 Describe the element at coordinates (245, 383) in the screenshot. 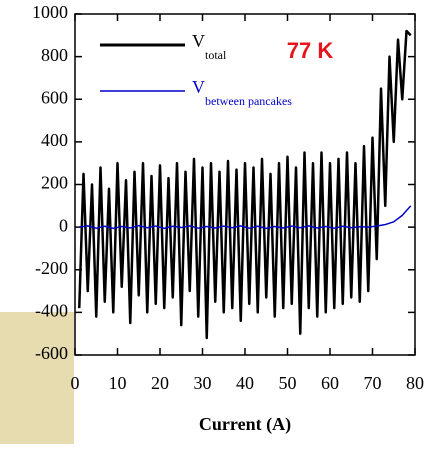

I see `x-tick-label: 40` at that location.